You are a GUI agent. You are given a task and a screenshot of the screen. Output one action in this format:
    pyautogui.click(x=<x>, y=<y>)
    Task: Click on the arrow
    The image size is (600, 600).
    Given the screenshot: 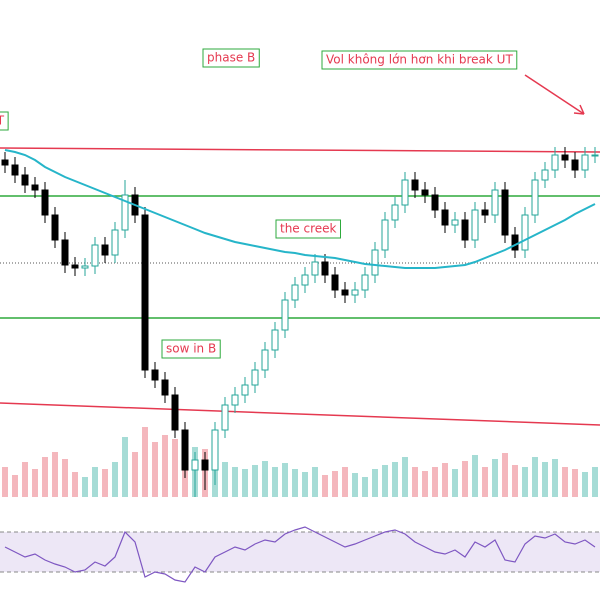 What is the action you would take?
    pyautogui.click(x=554, y=94)
    